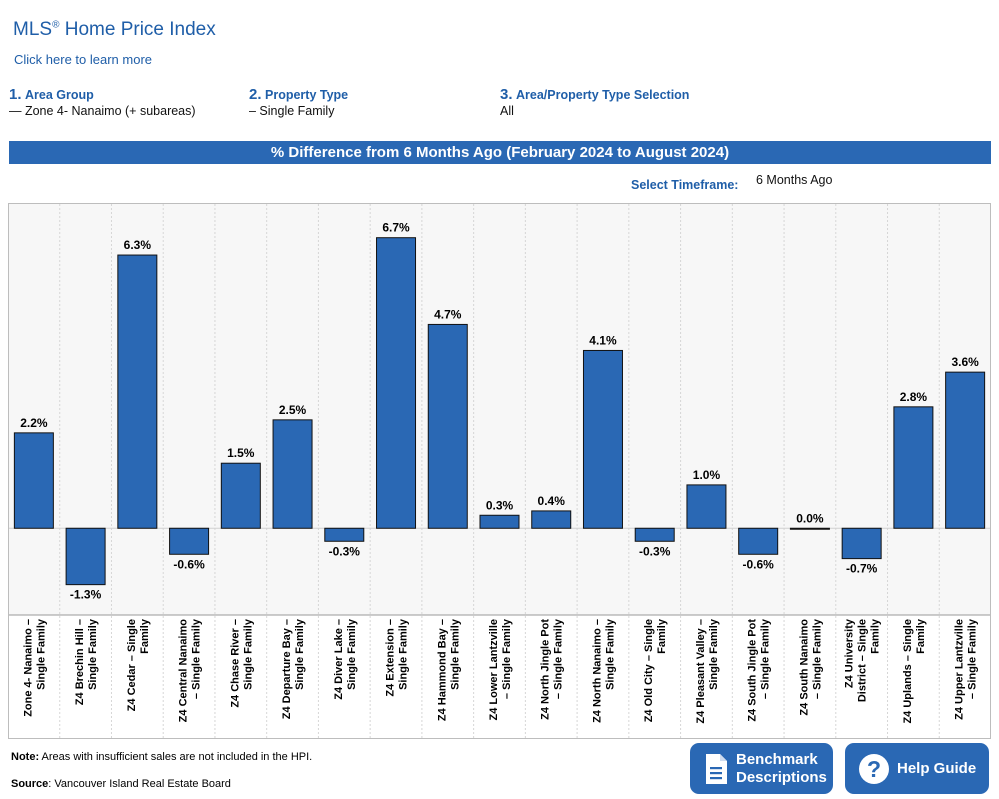 This screenshot has height=799, width=999. Describe the element at coordinates (810, 518) in the screenshot. I see `data-label: 0.0%` at that location.